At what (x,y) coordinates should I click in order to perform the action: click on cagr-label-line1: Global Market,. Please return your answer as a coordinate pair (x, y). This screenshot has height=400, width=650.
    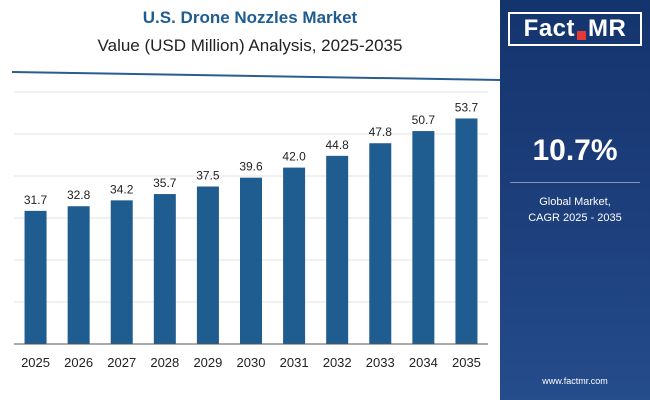
    Looking at the image, I should click on (575, 202).